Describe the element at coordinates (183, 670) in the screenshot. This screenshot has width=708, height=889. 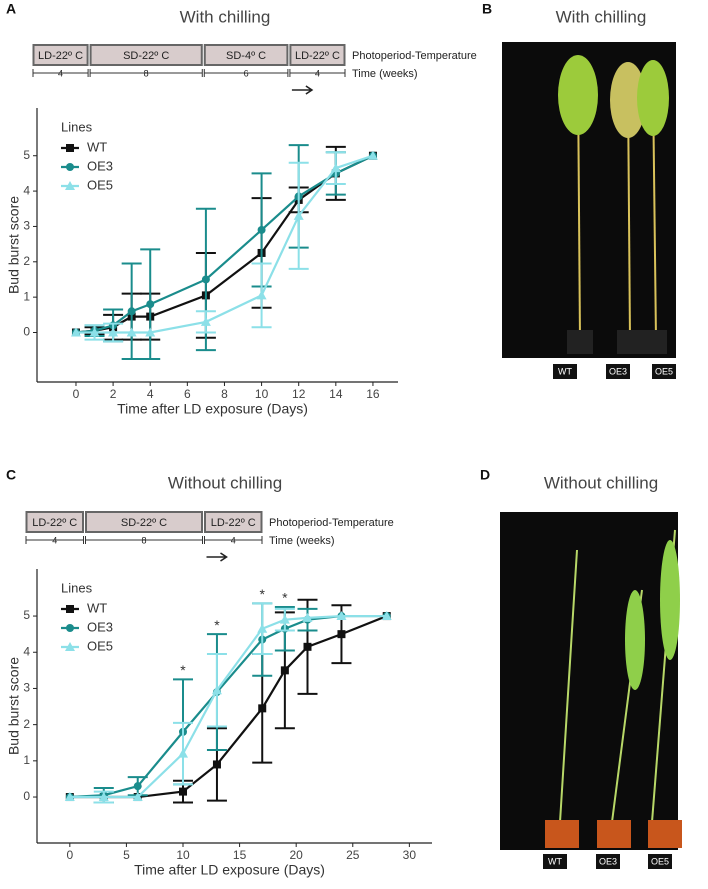
I see `significance-mark: *` at that location.